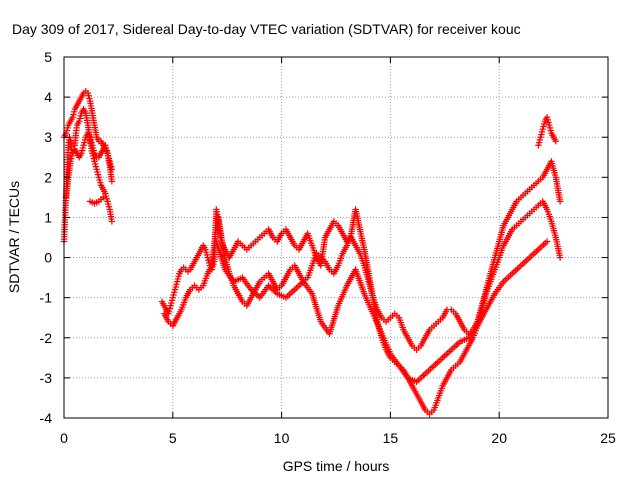 This screenshot has height=485, width=640. Describe the element at coordinates (14, 237) in the screenshot. I see `y-axis-label: SDTVAR / TECUs` at that location.